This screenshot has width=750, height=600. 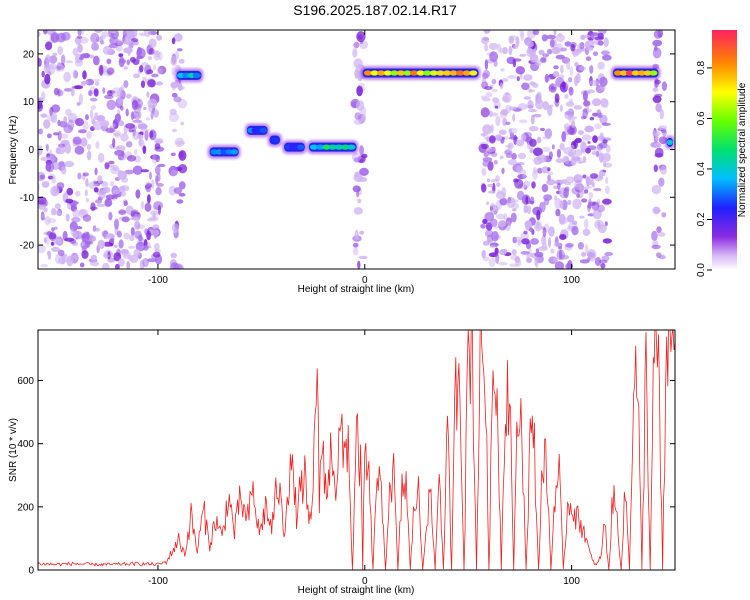 I want to click on x-tick-label: -100, so click(x=158, y=280).